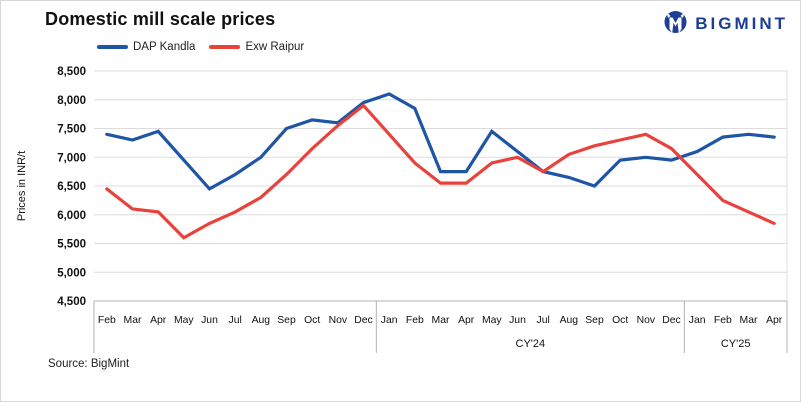 This screenshot has width=801, height=402. Describe the element at coordinates (531, 344) in the screenshot. I see `svg-text: CY'24` at that location.